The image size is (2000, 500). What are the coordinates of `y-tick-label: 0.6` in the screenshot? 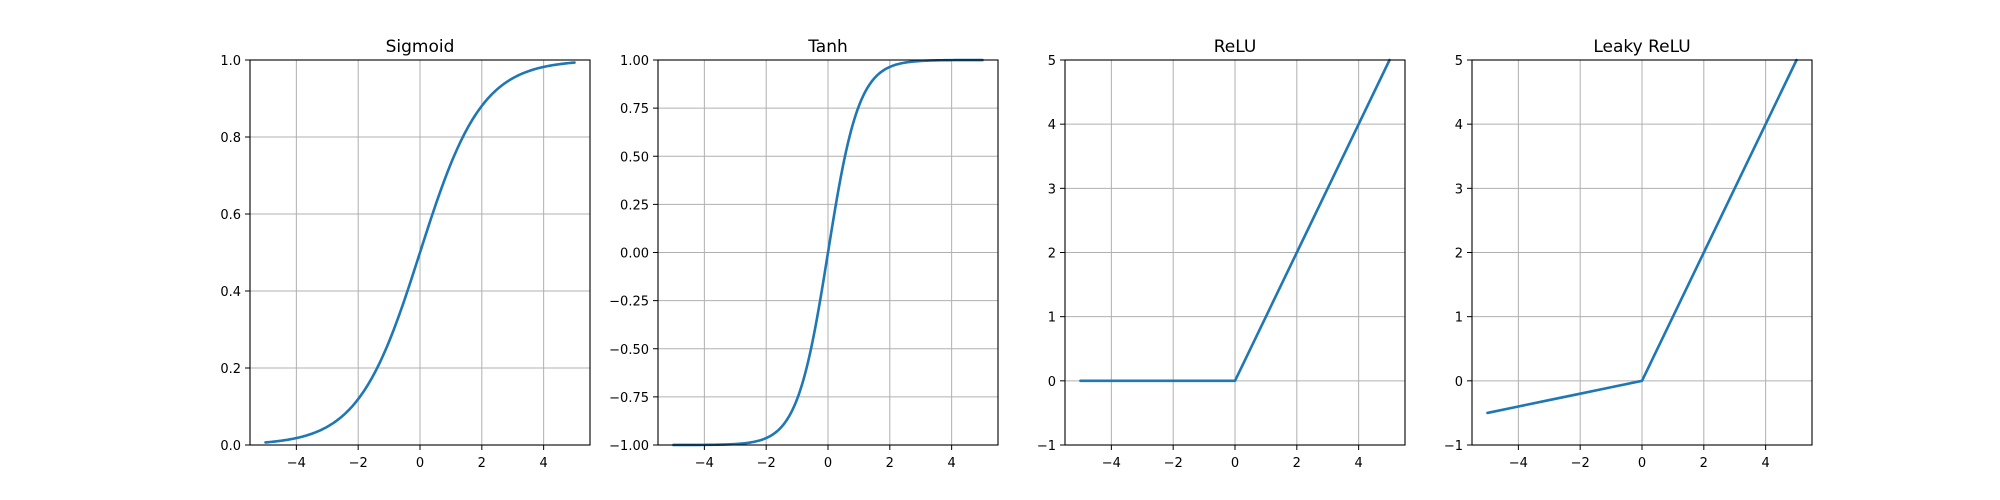 It's located at (230, 215).